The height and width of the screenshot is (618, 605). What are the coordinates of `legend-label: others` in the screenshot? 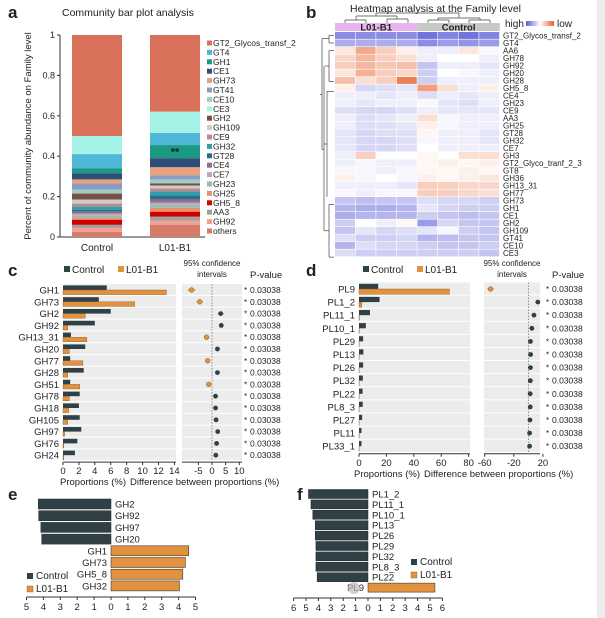 It's located at (225, 231).